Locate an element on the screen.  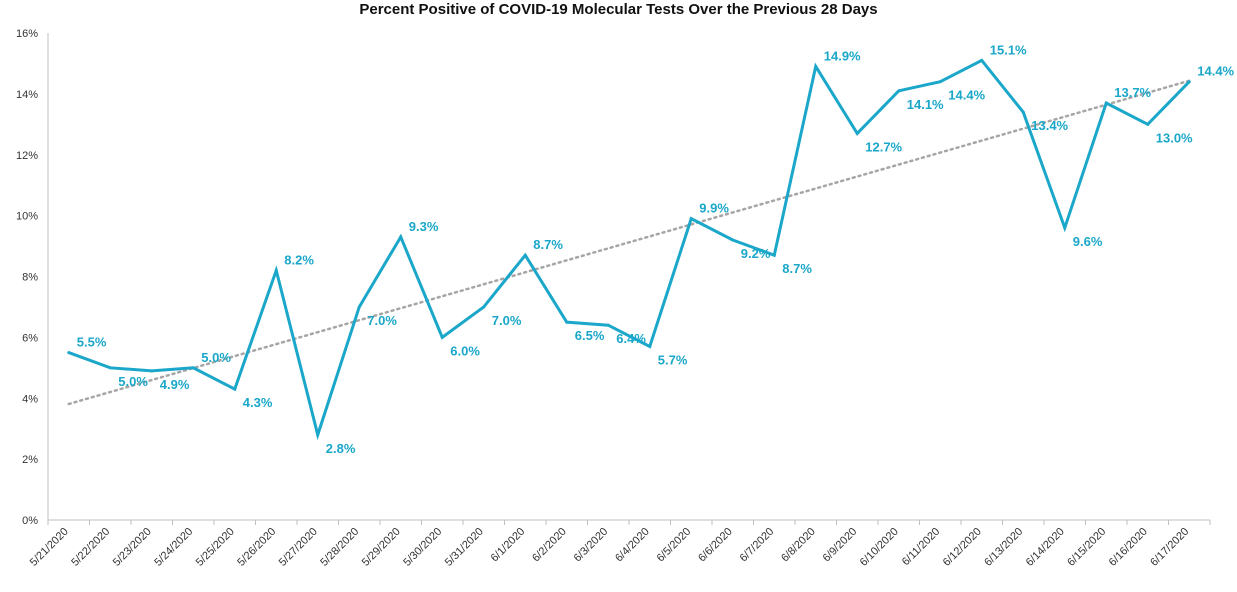
x-tick-label: 6/13/2020 is located at coordinates (1003, 547).